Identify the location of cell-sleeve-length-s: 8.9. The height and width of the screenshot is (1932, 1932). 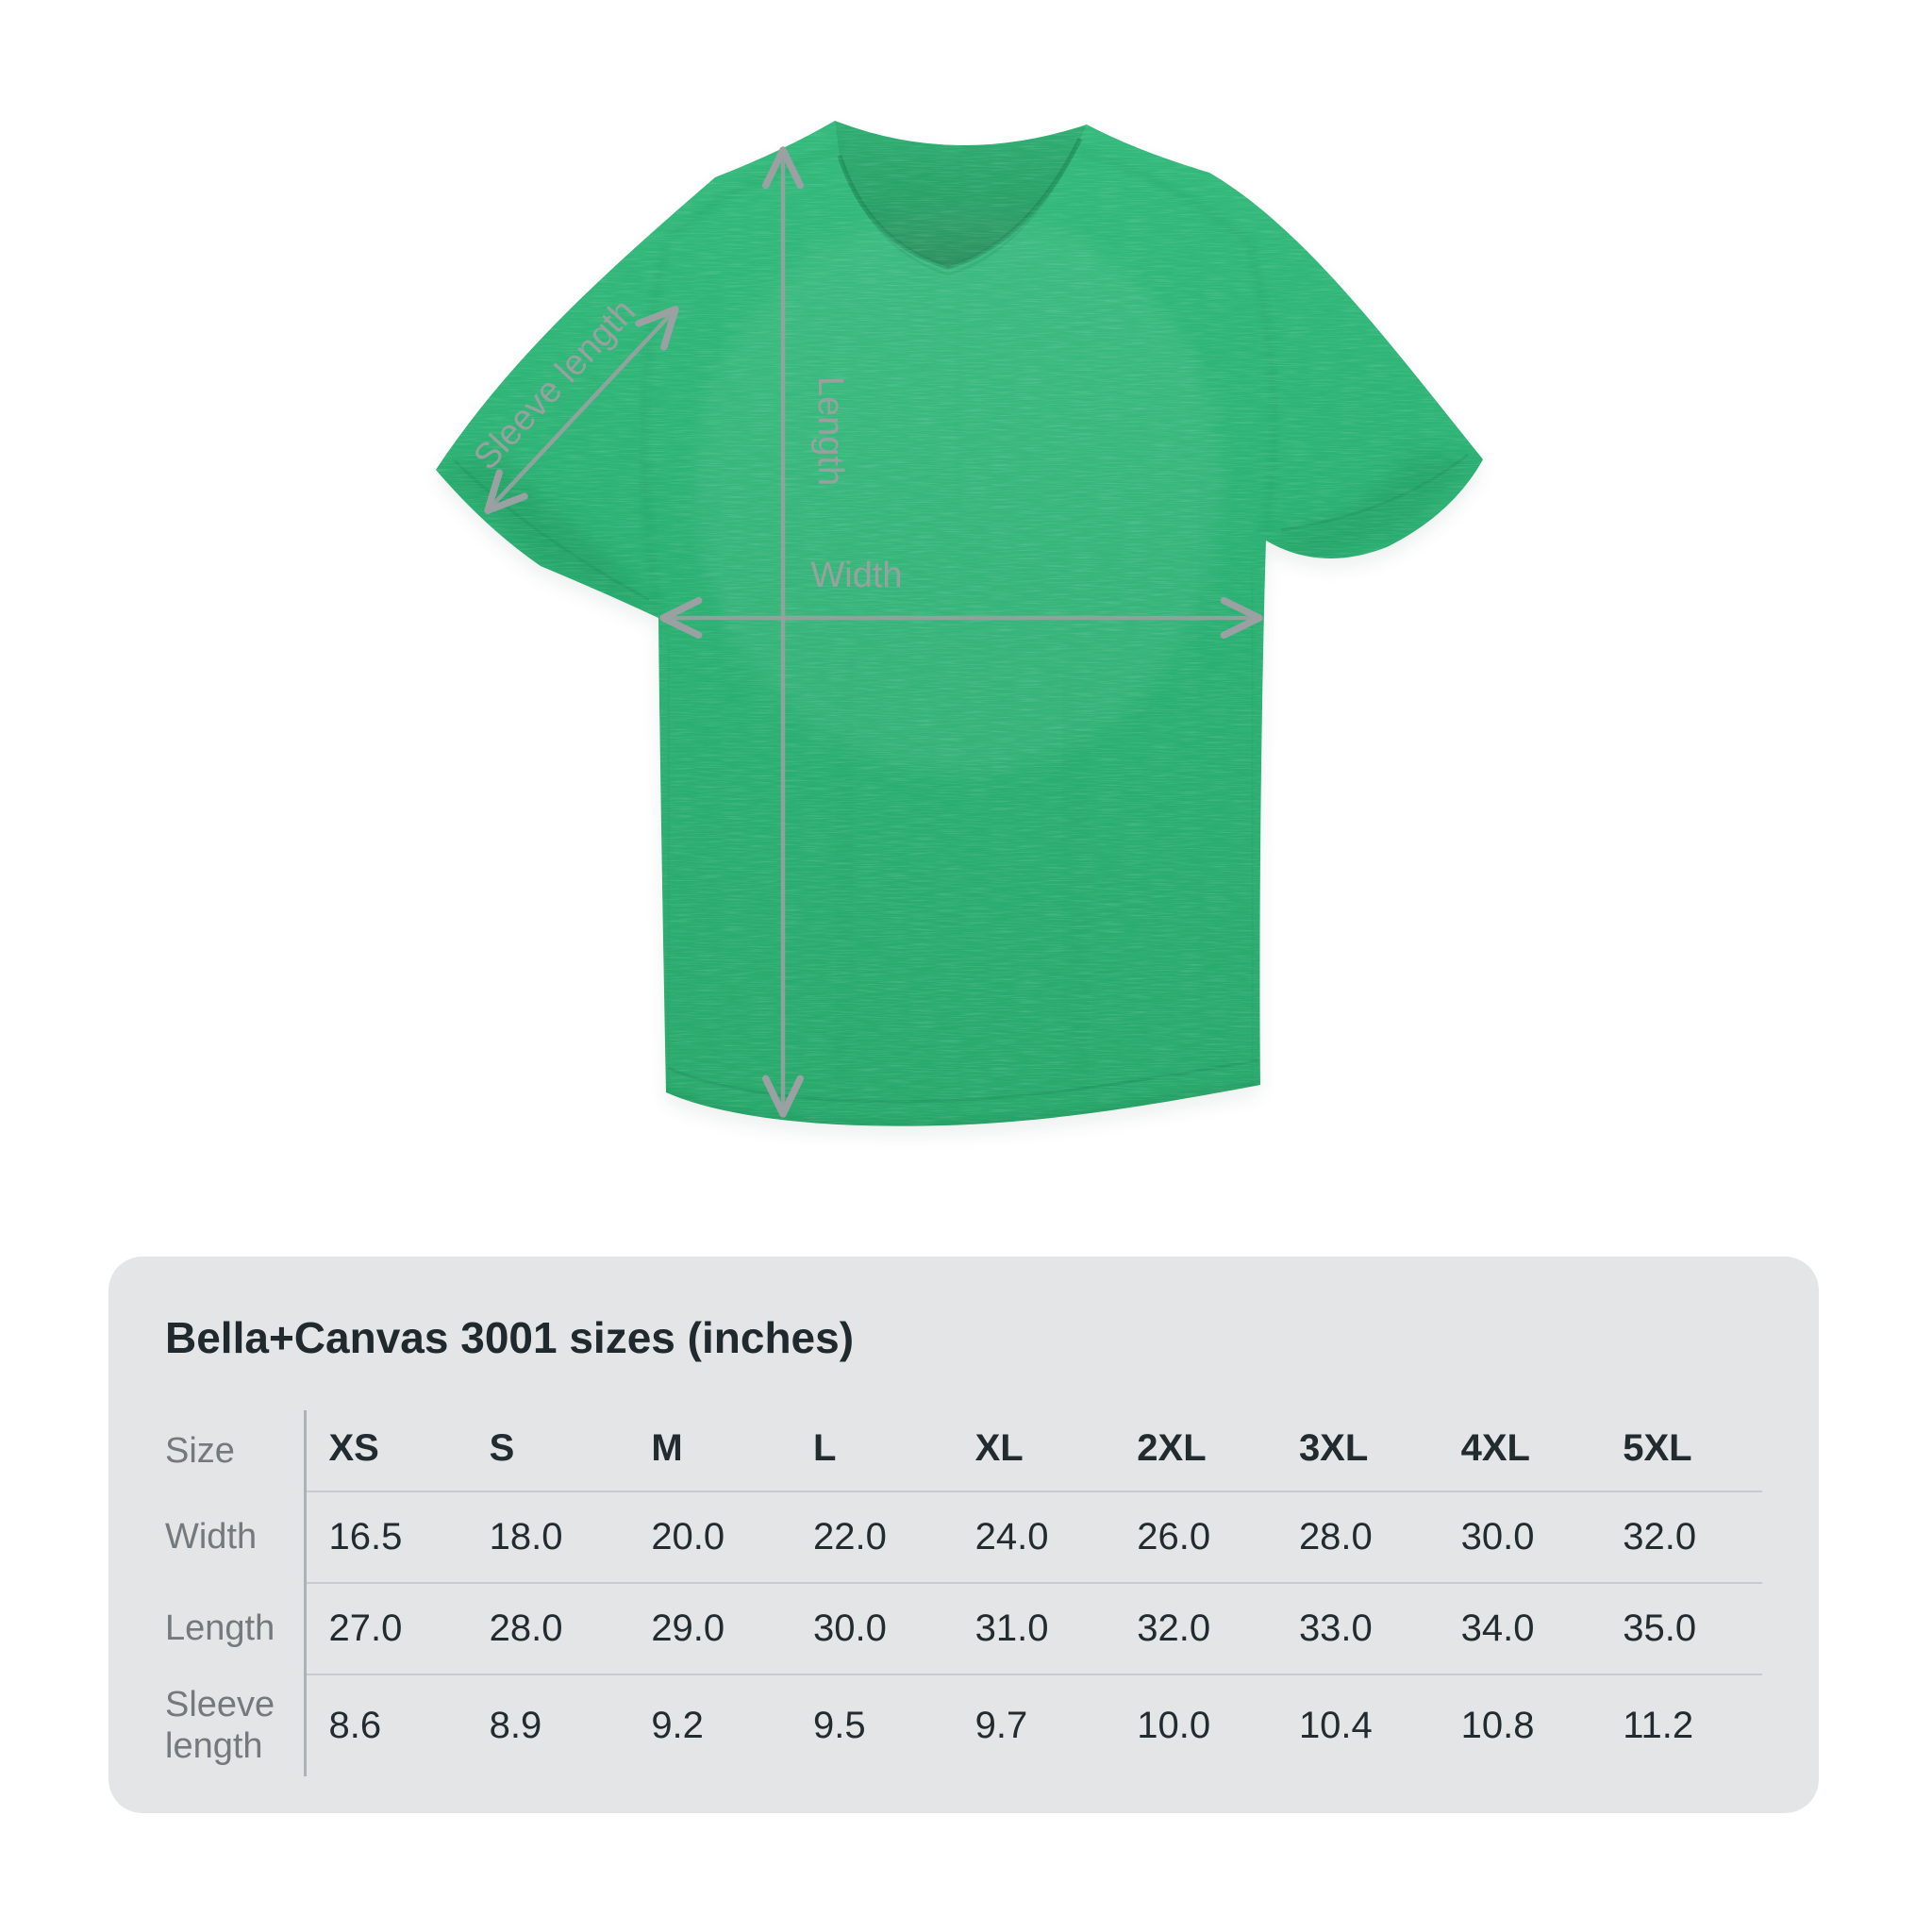
(515, 1725).